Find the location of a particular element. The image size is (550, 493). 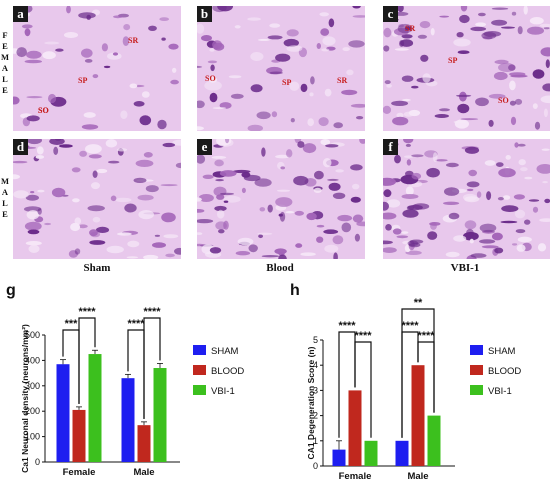

y-tick-label: 4 is located at coordinates (315, 365).